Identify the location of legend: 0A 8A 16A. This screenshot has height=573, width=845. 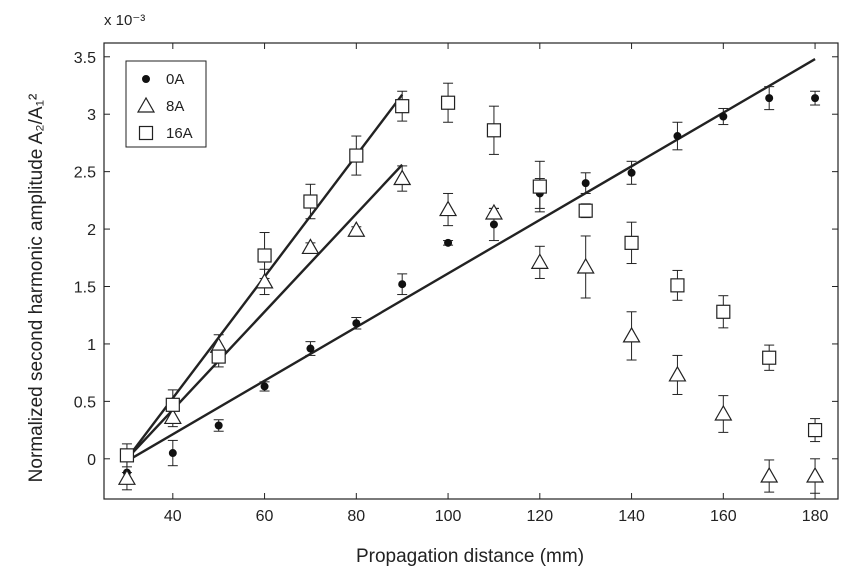
(166, 104).